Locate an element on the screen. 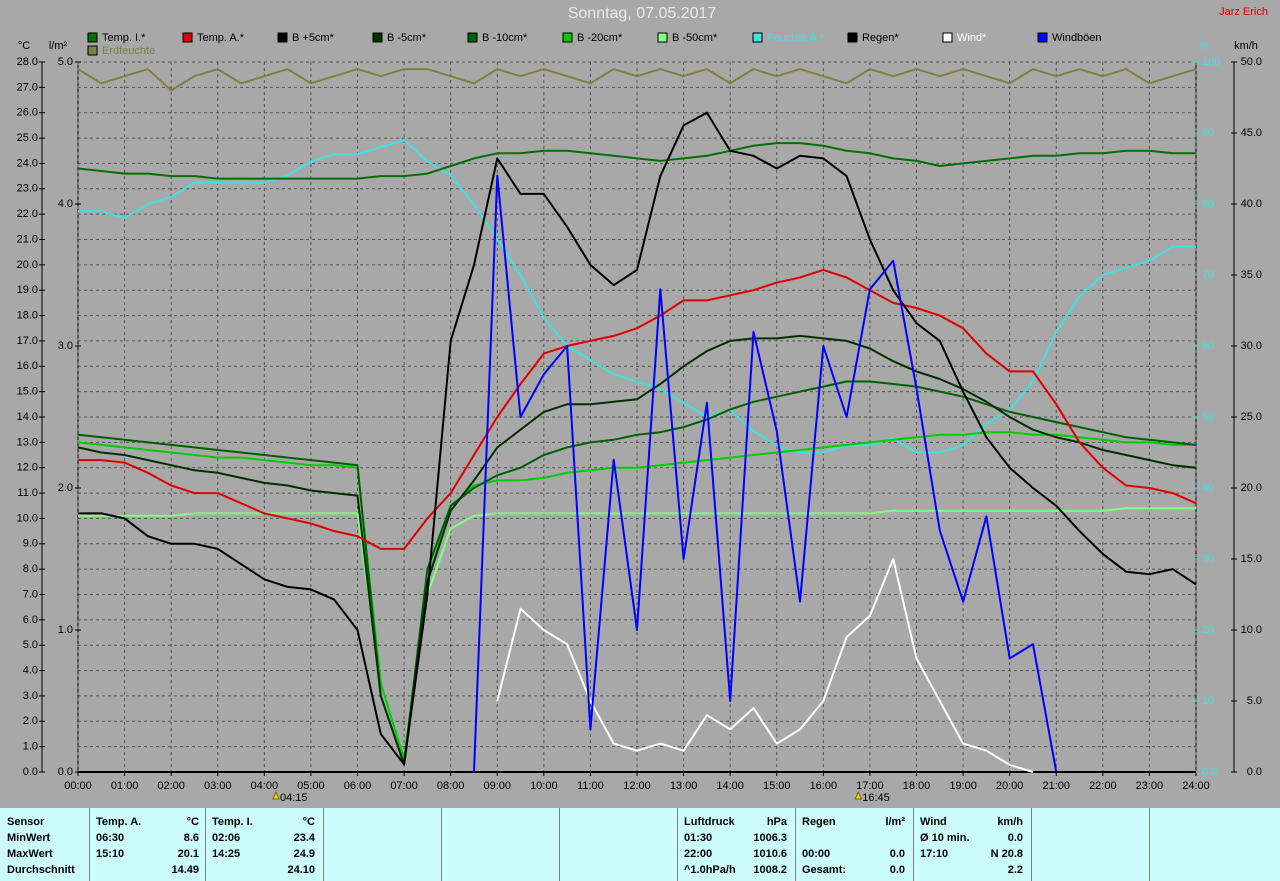  x-tick-label: 24:00 is located at coordinates (1196, 786).